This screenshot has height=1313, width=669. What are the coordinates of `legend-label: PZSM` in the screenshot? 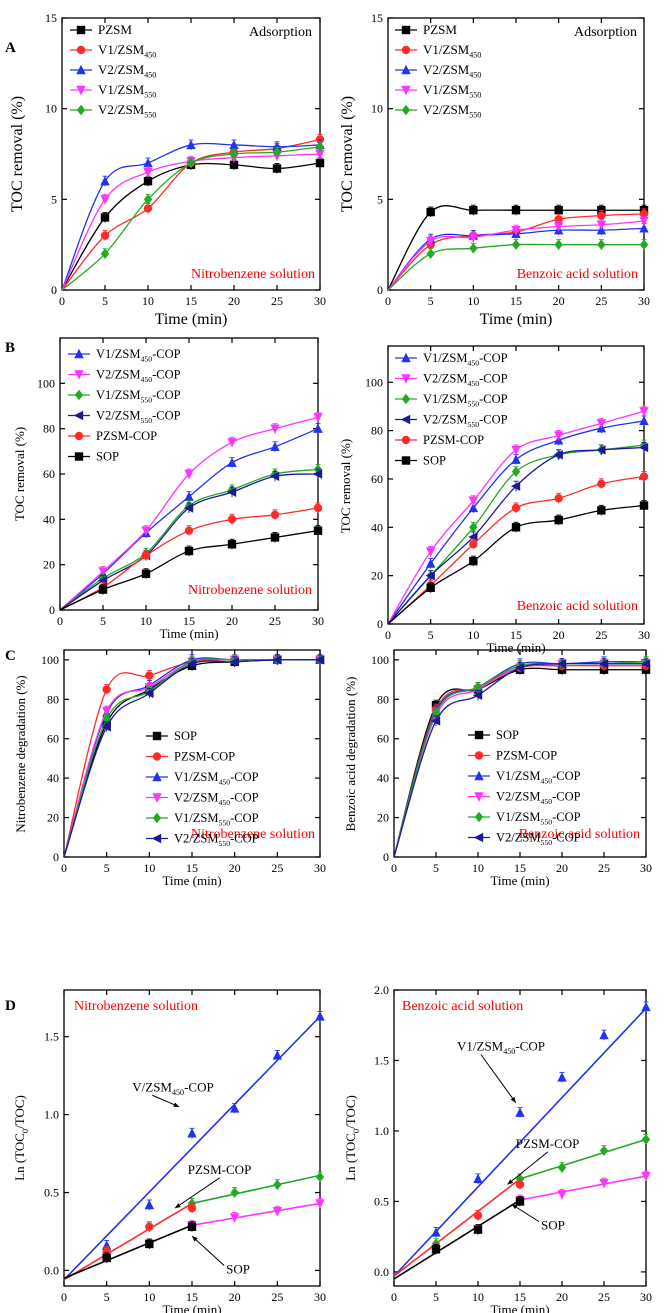 It's located at (115, 29).